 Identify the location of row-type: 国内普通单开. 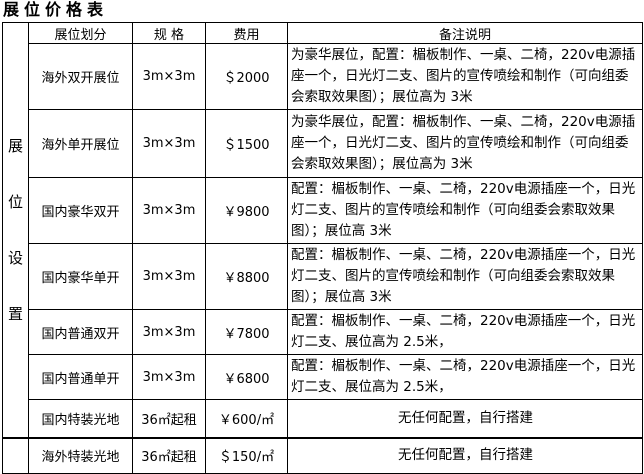
(80, 377).